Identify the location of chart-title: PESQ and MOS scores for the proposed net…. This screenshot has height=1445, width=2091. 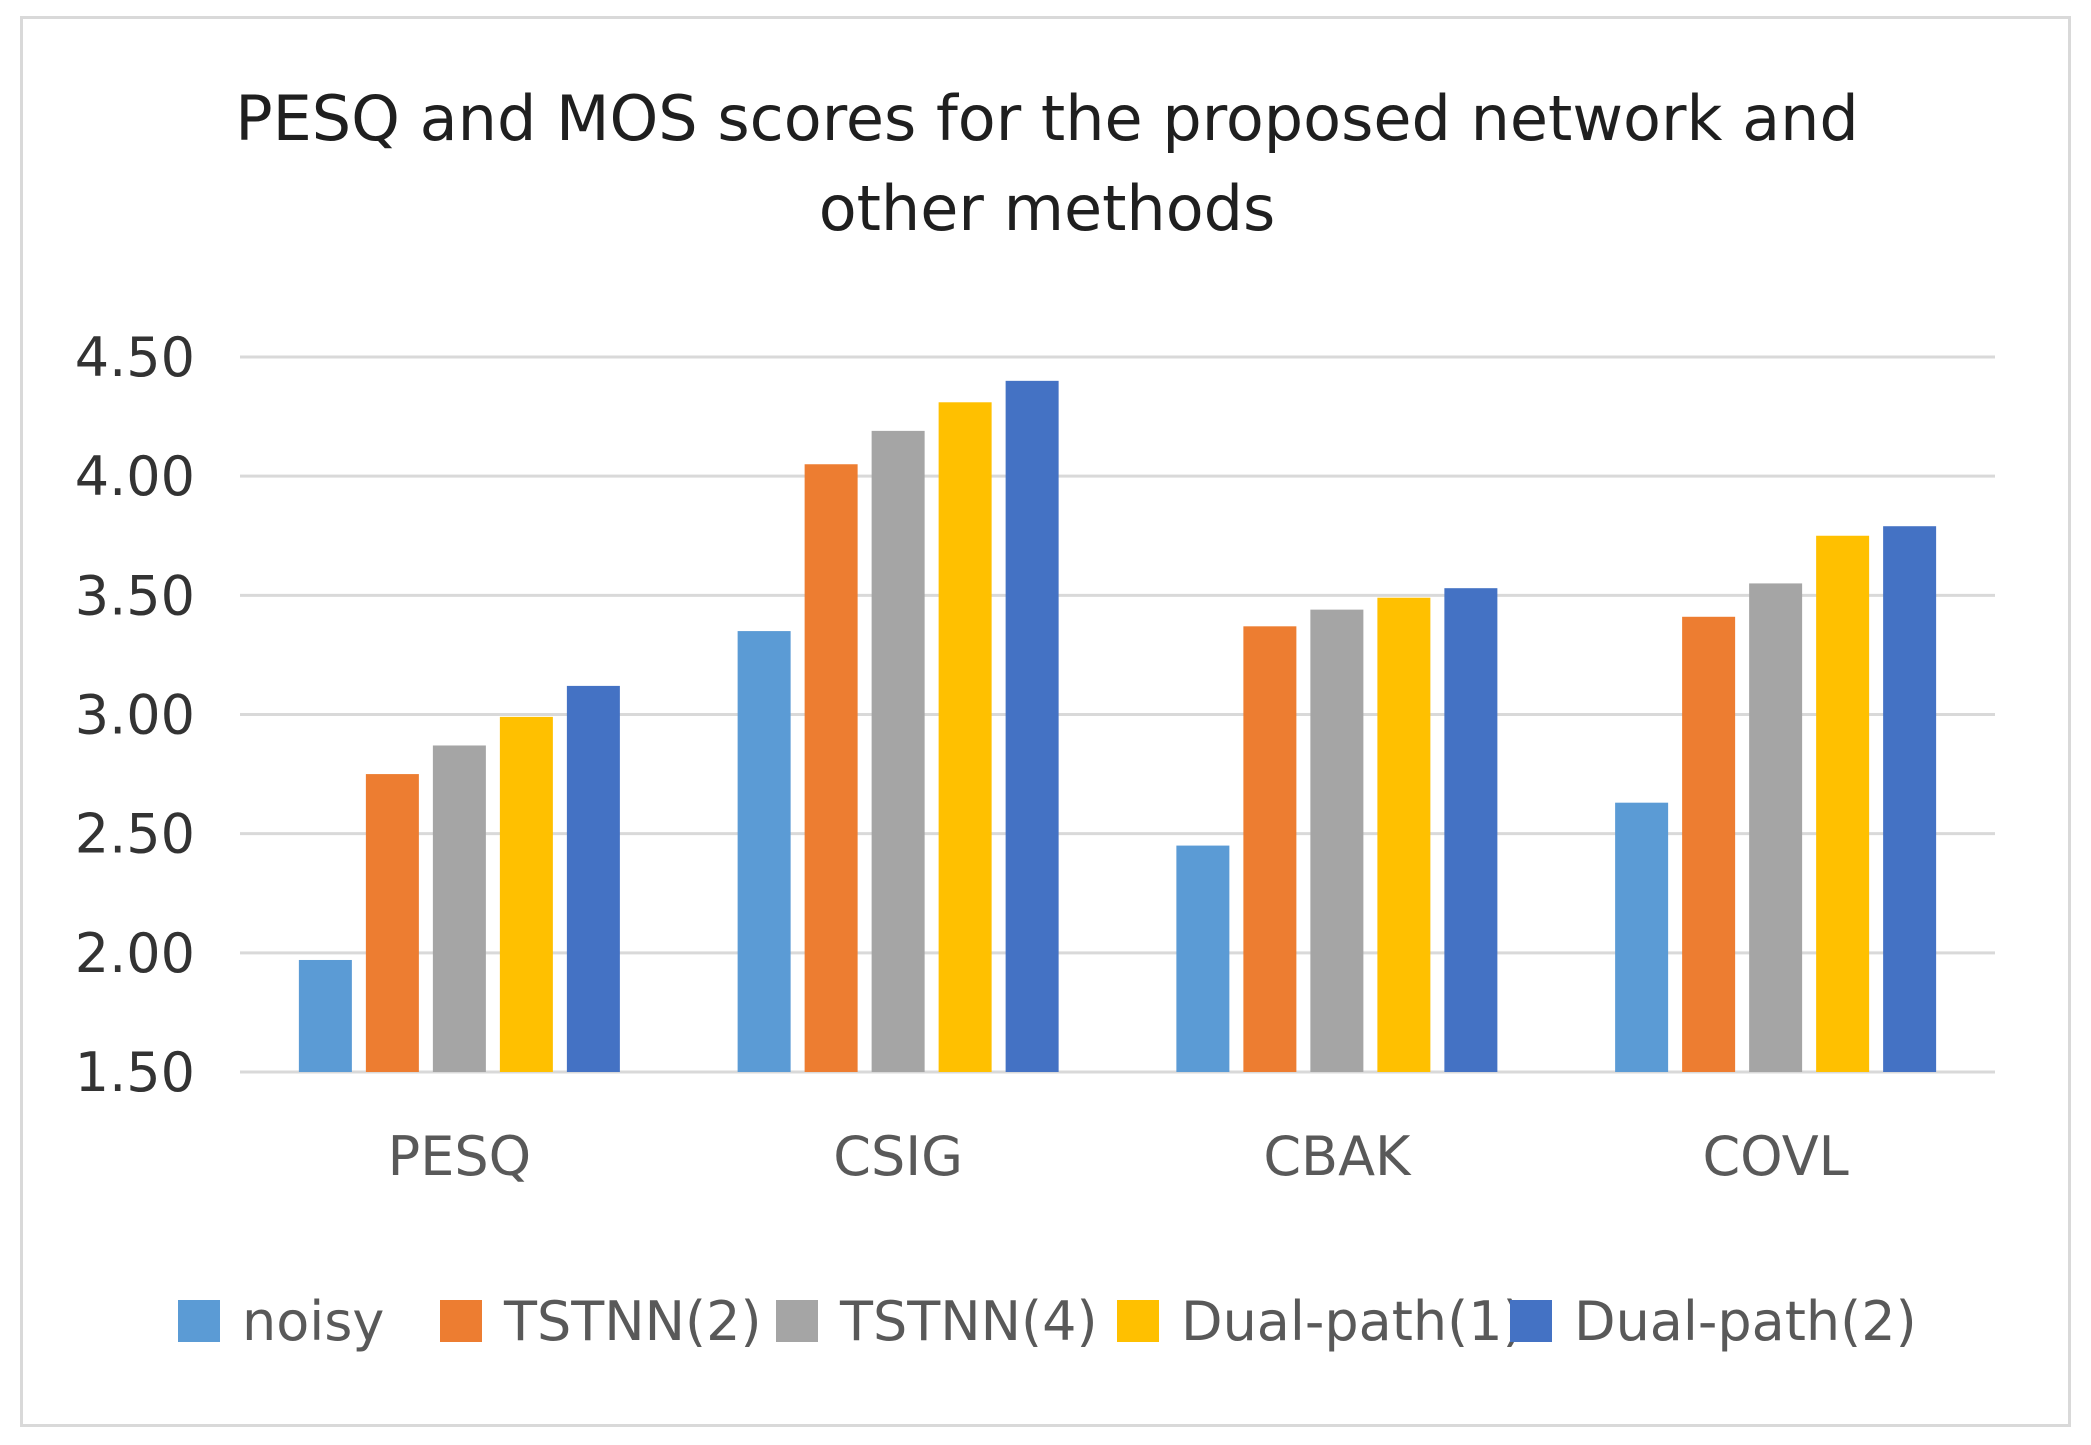
(1047, 163).